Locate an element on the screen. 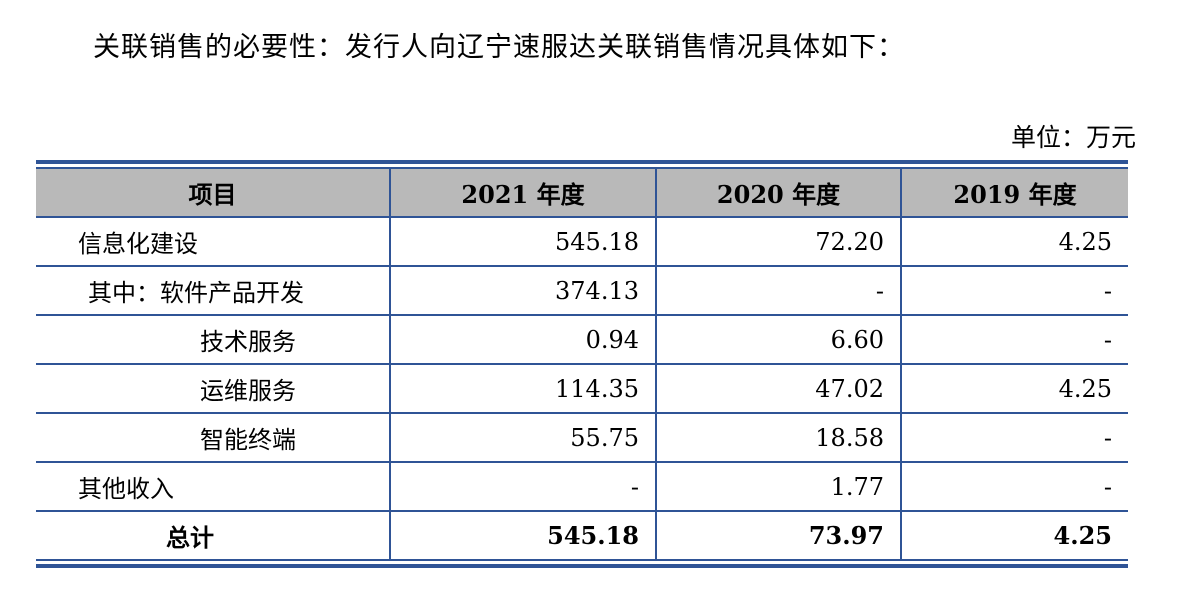 This screenshot has height=598, width=1184. table-header-row: 项目 2021 年度 2020 年度 2019 年度 is located at coordinates (582, 193).